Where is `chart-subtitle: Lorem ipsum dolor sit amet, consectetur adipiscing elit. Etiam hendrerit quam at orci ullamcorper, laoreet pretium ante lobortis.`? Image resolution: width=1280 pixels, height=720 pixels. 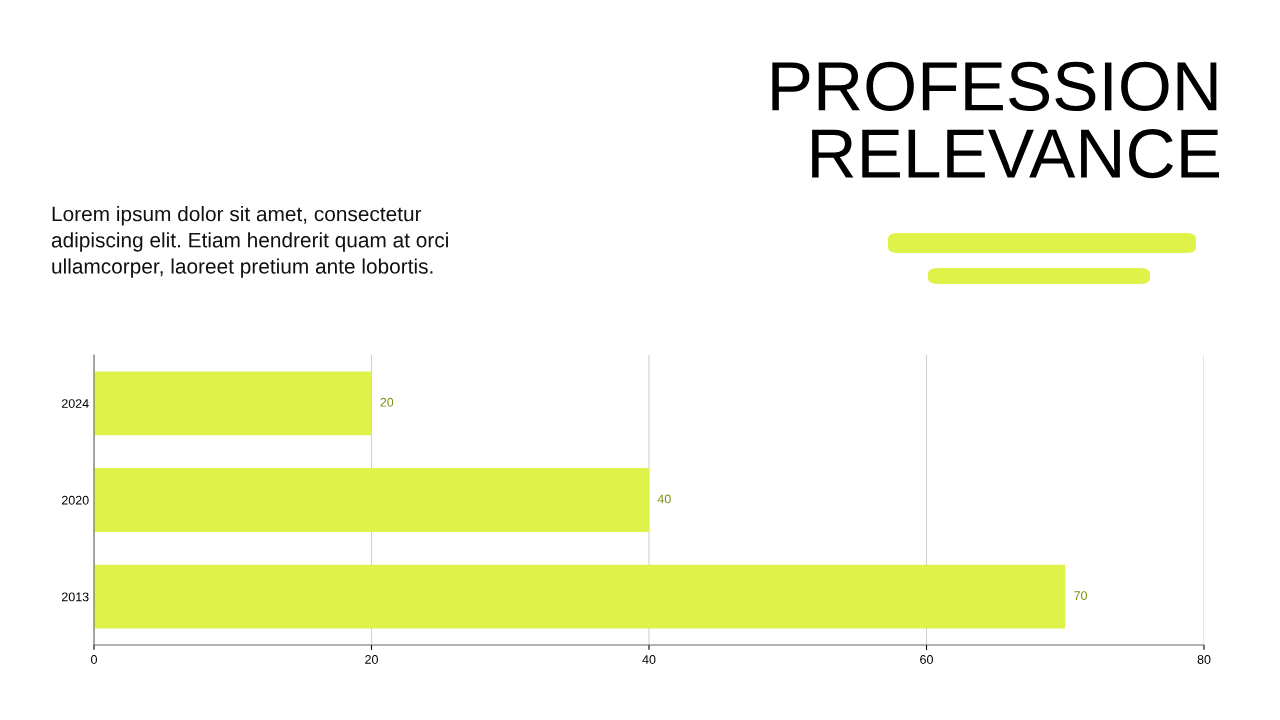 chart-subtitle: Lorem ipsum dolor sit amet, consectetur adipiscing elit. Etiam hendrerit quam at orci ullamcorper, laoreet pretium ante lobortis. is located at coordinates (249, 242).